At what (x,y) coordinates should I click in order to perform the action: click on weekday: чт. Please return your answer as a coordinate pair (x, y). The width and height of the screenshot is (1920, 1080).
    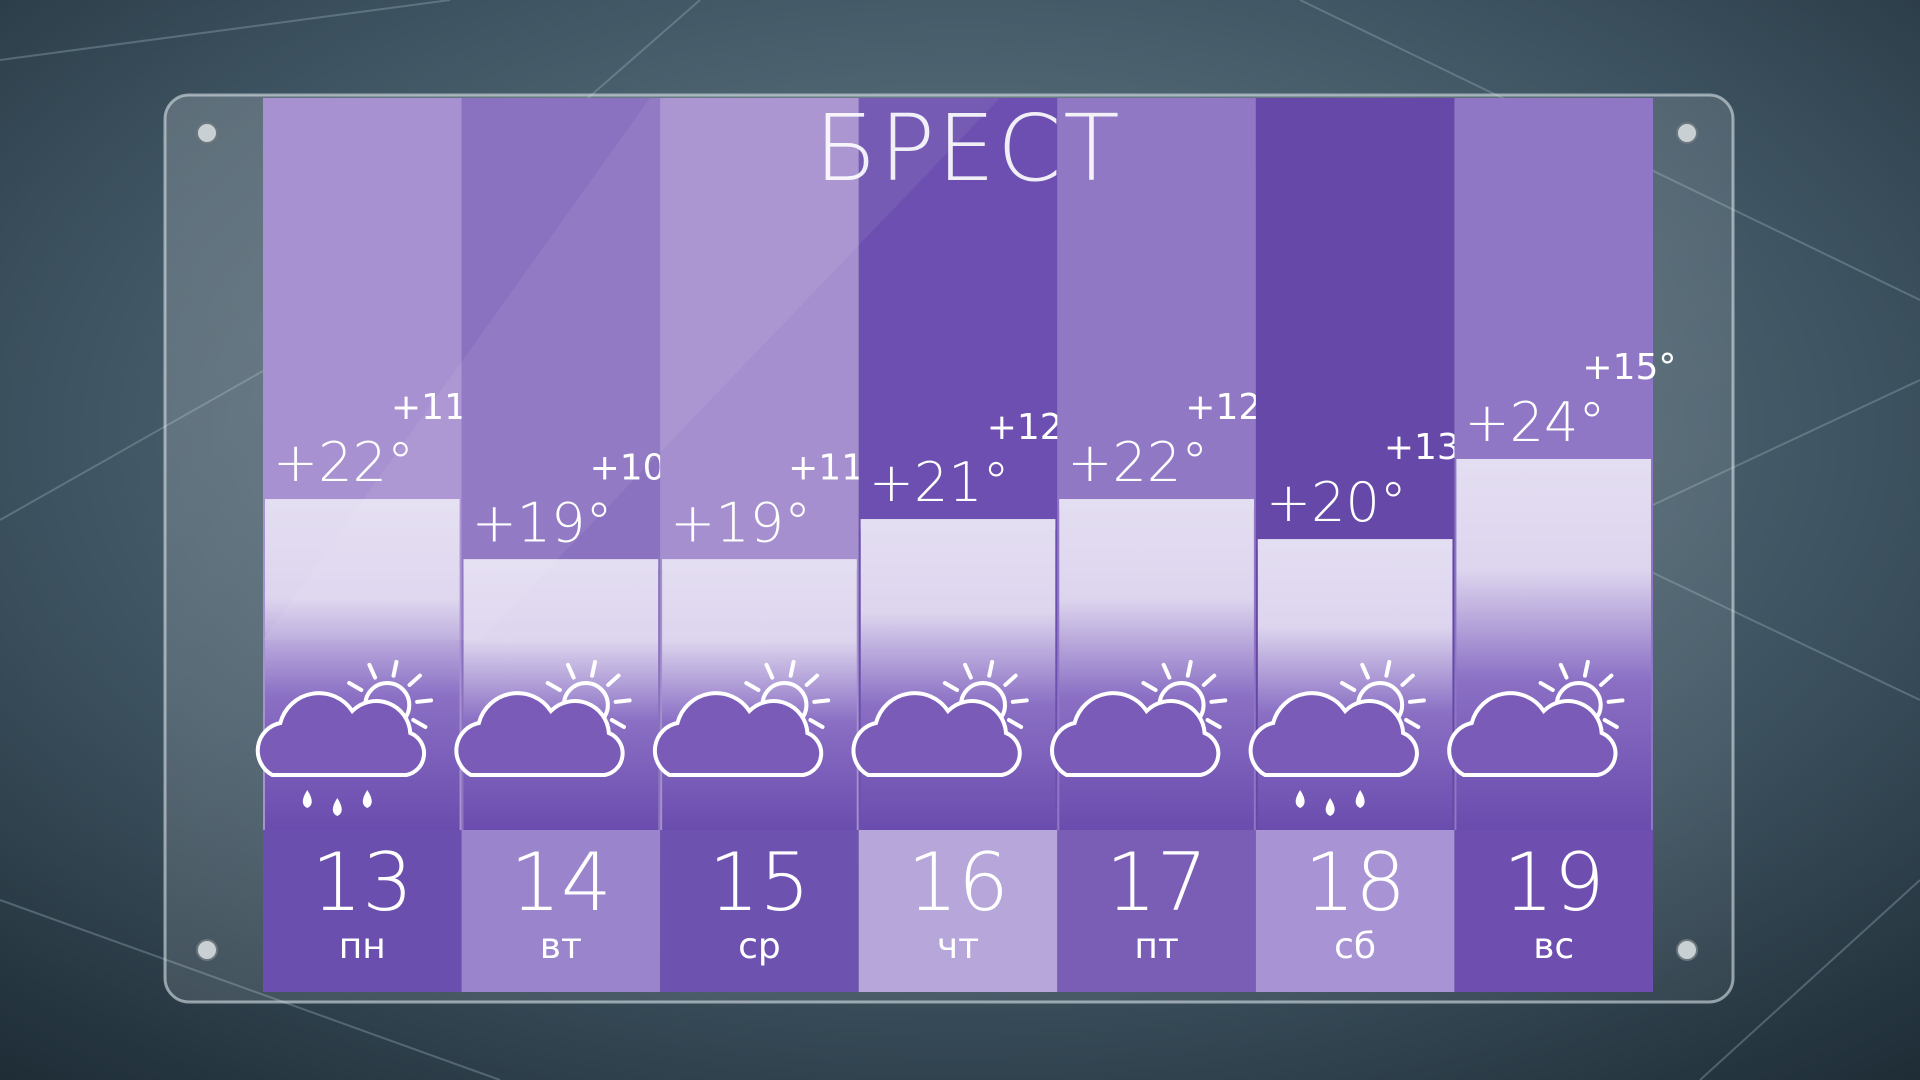
    Looking at the image, I should click on (958, 946).